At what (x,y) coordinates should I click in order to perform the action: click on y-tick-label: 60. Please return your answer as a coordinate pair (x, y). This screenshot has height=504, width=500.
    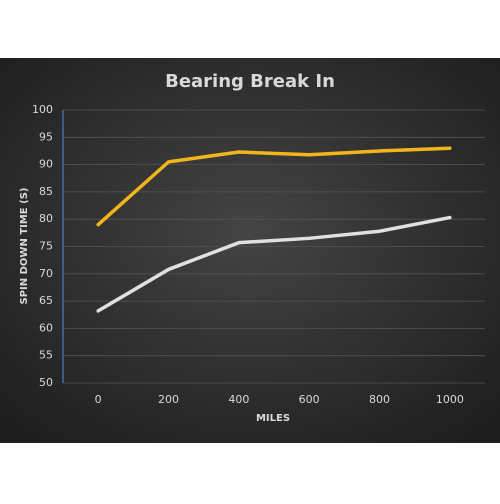
    Looking at the image, I should click on (46, 327).